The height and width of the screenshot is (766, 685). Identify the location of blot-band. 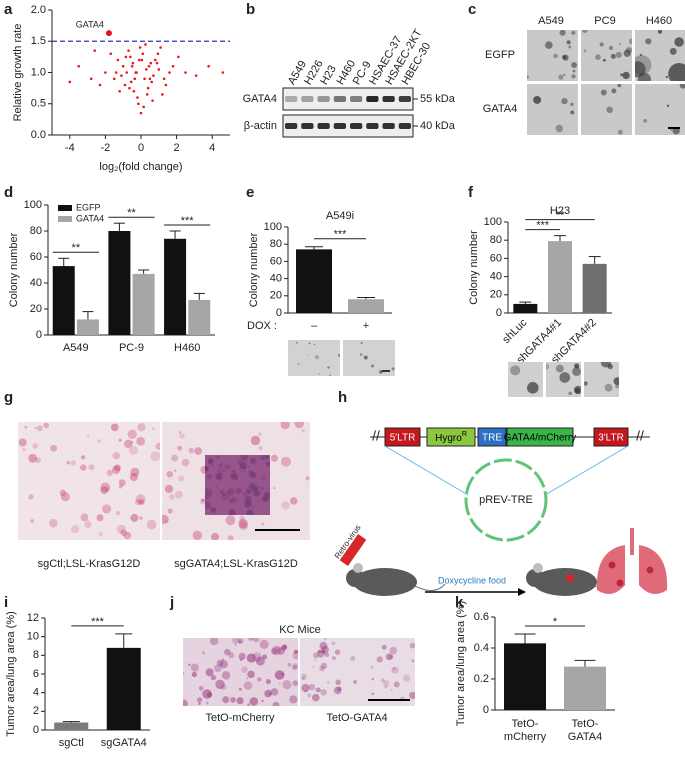
(356, 99).